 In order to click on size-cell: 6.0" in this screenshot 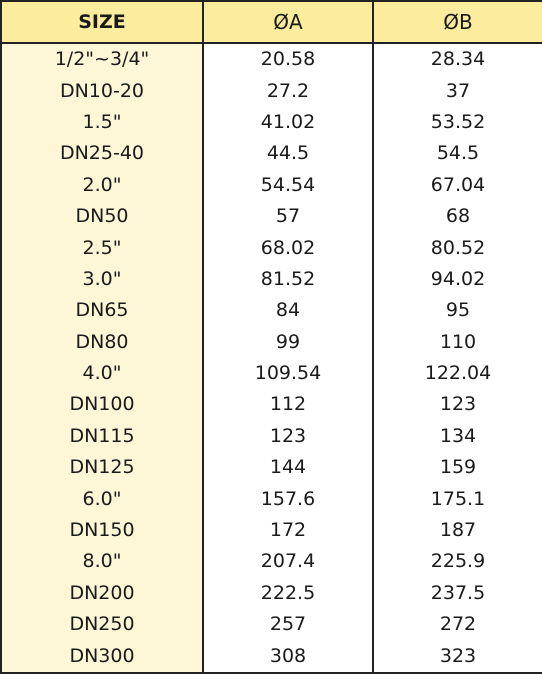, I will do `click(102, 499)`.